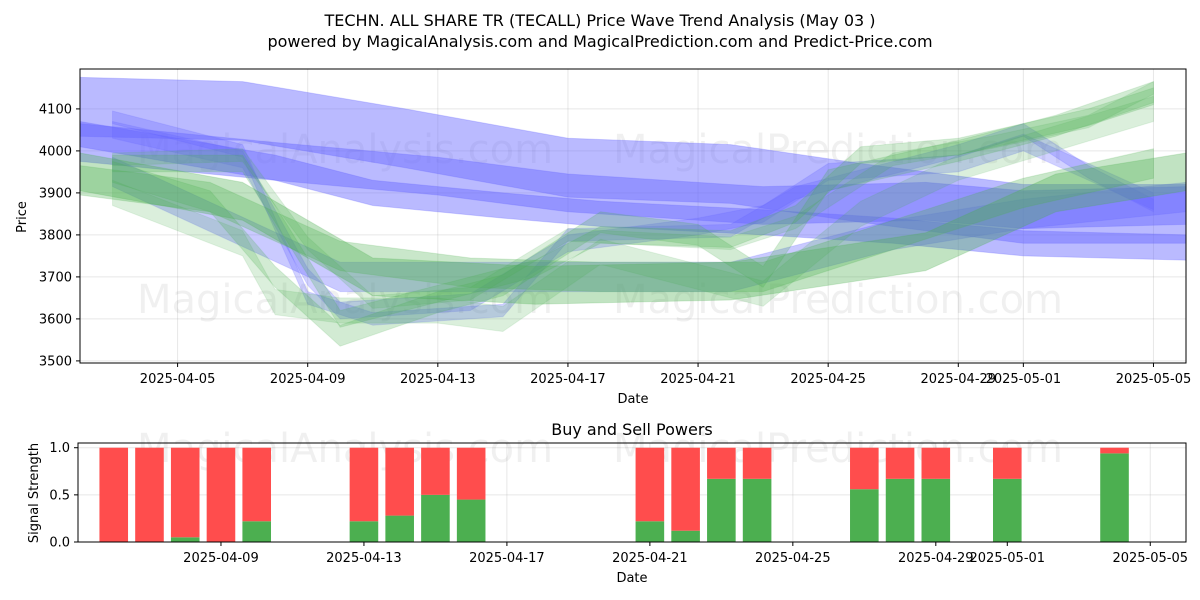  Describe the element at coordinates (59, 448) in the screenshot. I see `y-tick-label: 1.0` at that location.